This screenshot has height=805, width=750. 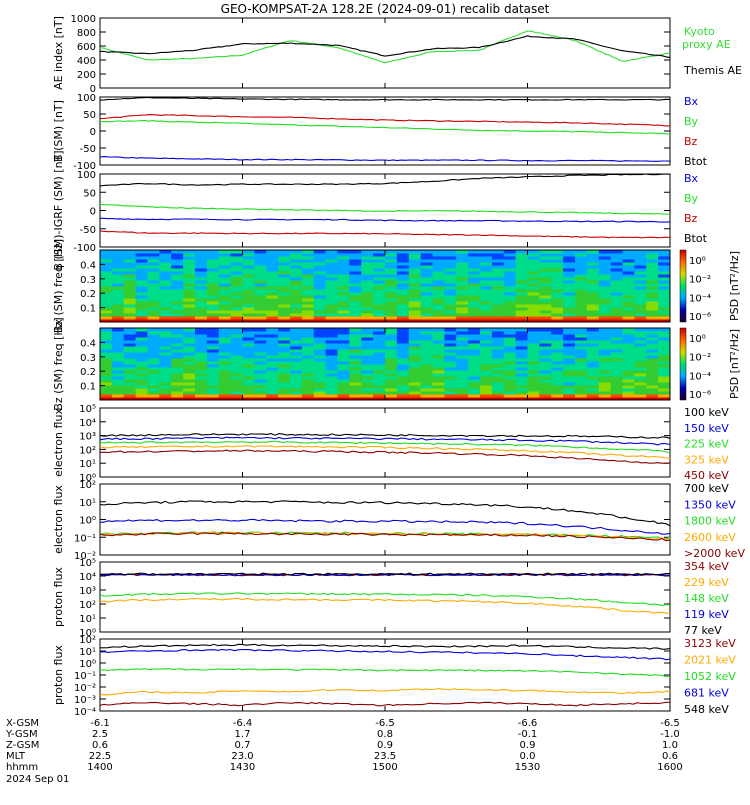 What do you see at coordinates (93, 89) in the screenshot?
I see `y-tick-label: 0` at bounding box center [93, 89].